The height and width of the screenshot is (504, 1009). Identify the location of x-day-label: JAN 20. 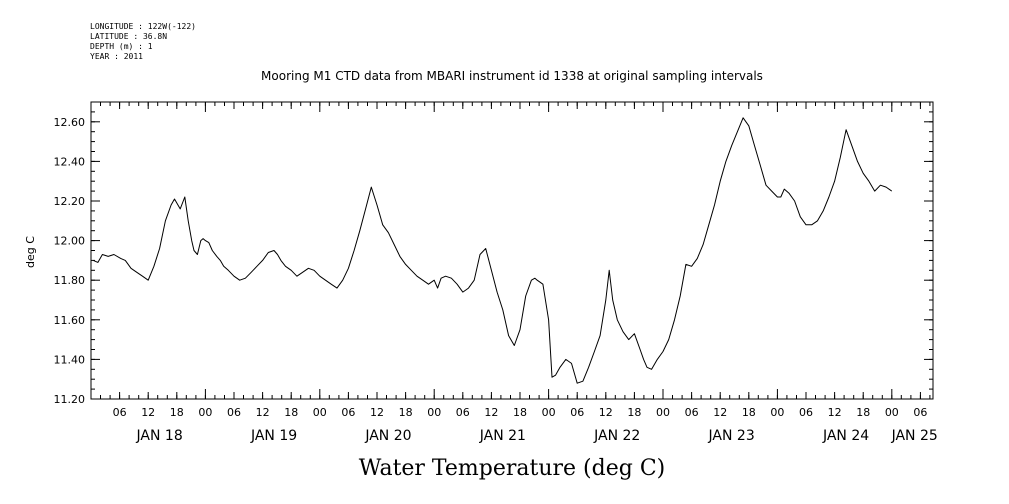
(387, 436).